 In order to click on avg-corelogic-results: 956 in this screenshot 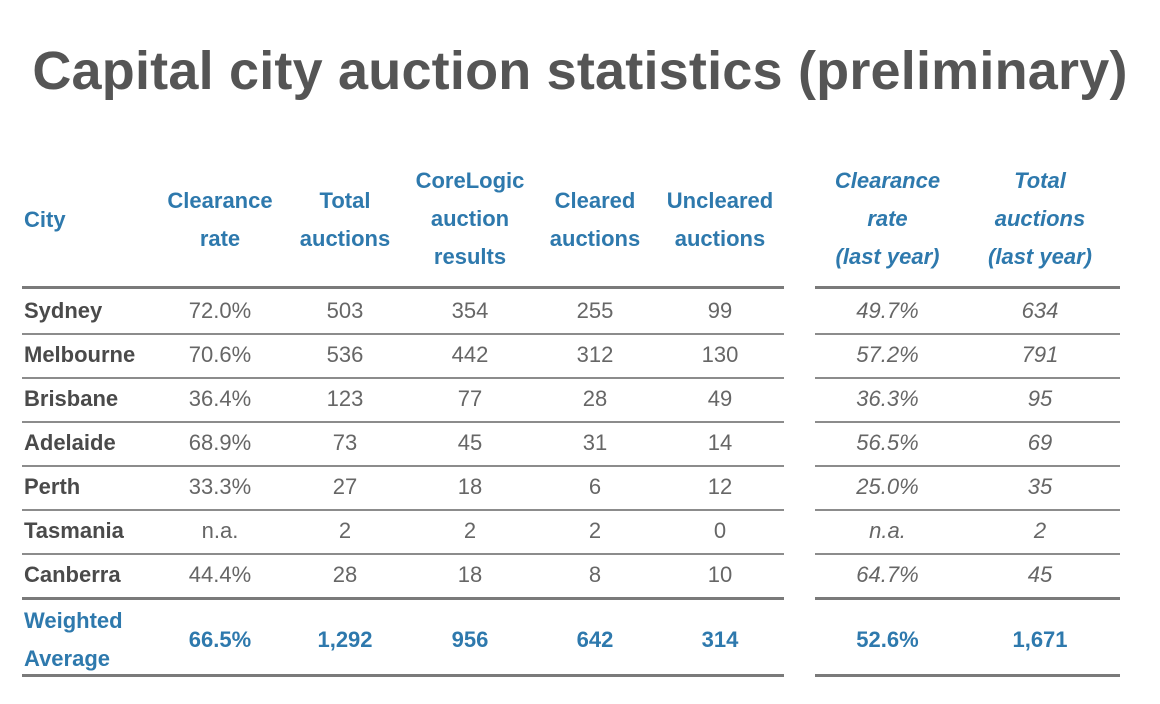, I will do `click(470, 639)`.